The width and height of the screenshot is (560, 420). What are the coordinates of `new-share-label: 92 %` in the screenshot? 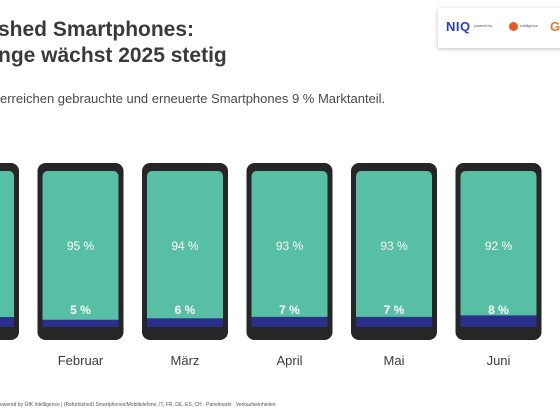 It's located at (499, 246).